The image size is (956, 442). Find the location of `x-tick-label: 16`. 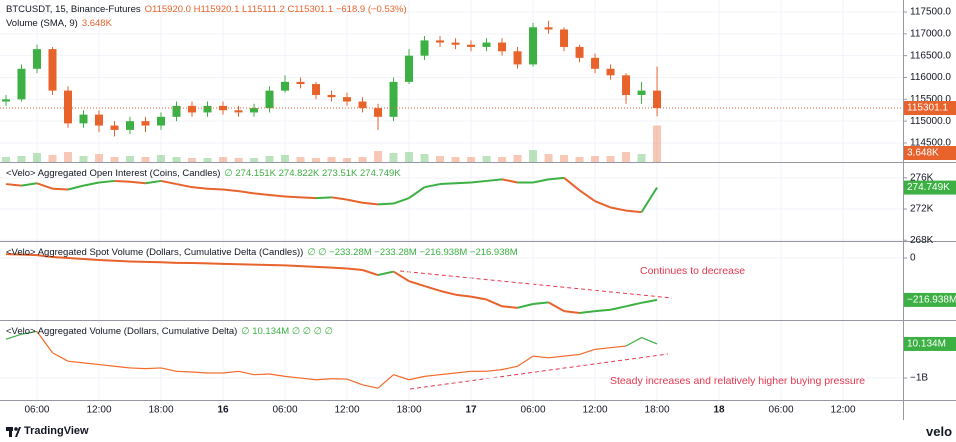

x-tick-label: 16 is located at coordinates (223, 410).